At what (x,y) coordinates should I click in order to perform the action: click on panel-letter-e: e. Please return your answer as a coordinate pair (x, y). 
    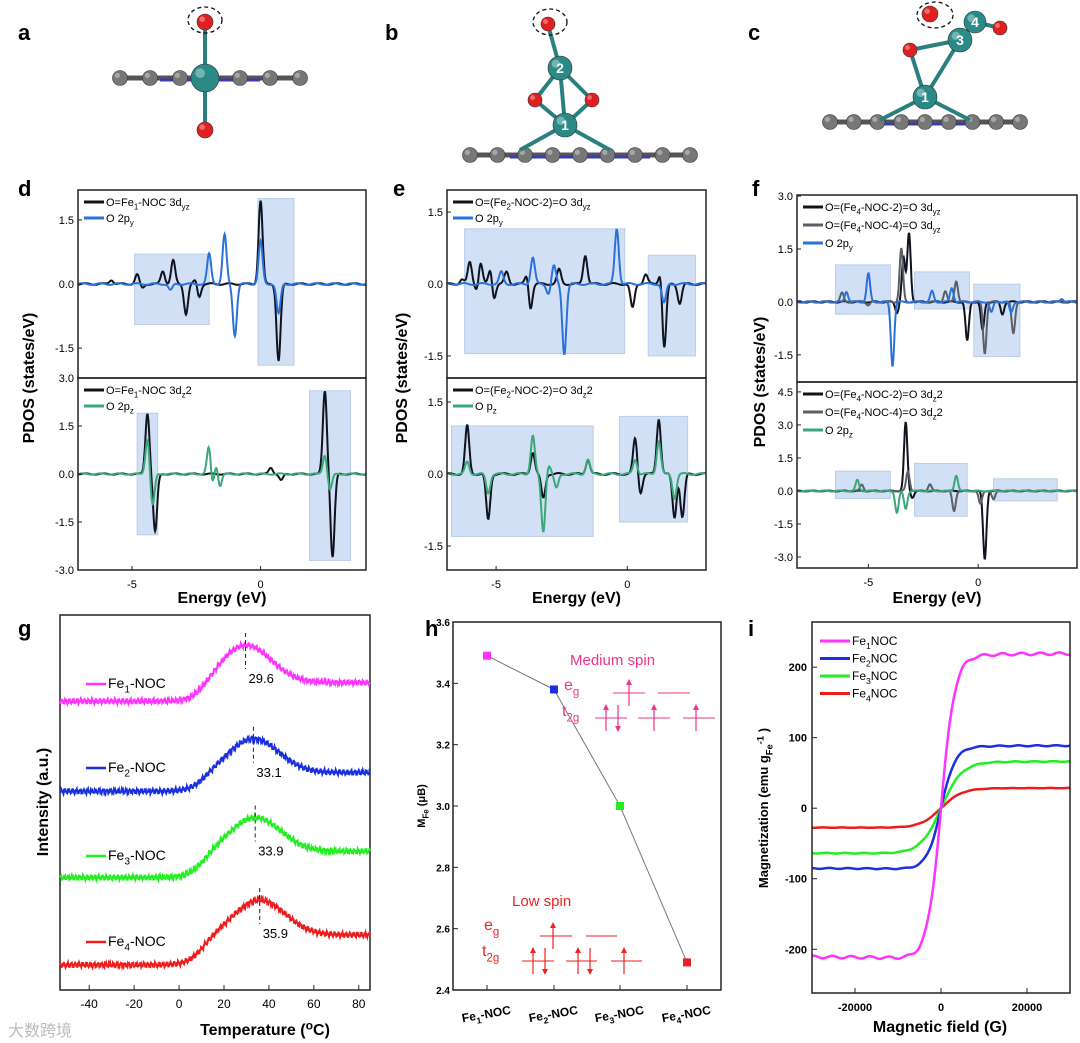
    Looking at the image, I should click on (399, 188).